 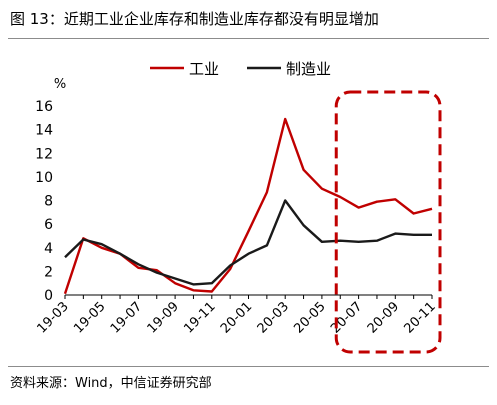 I want to click on source-divider, so click(x=248, y=366).